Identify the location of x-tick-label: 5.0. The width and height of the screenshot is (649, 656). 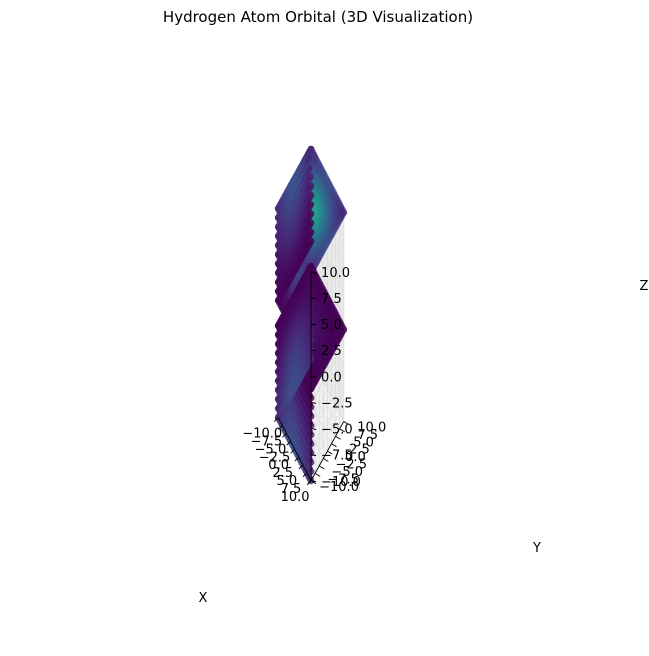
(287, 481).